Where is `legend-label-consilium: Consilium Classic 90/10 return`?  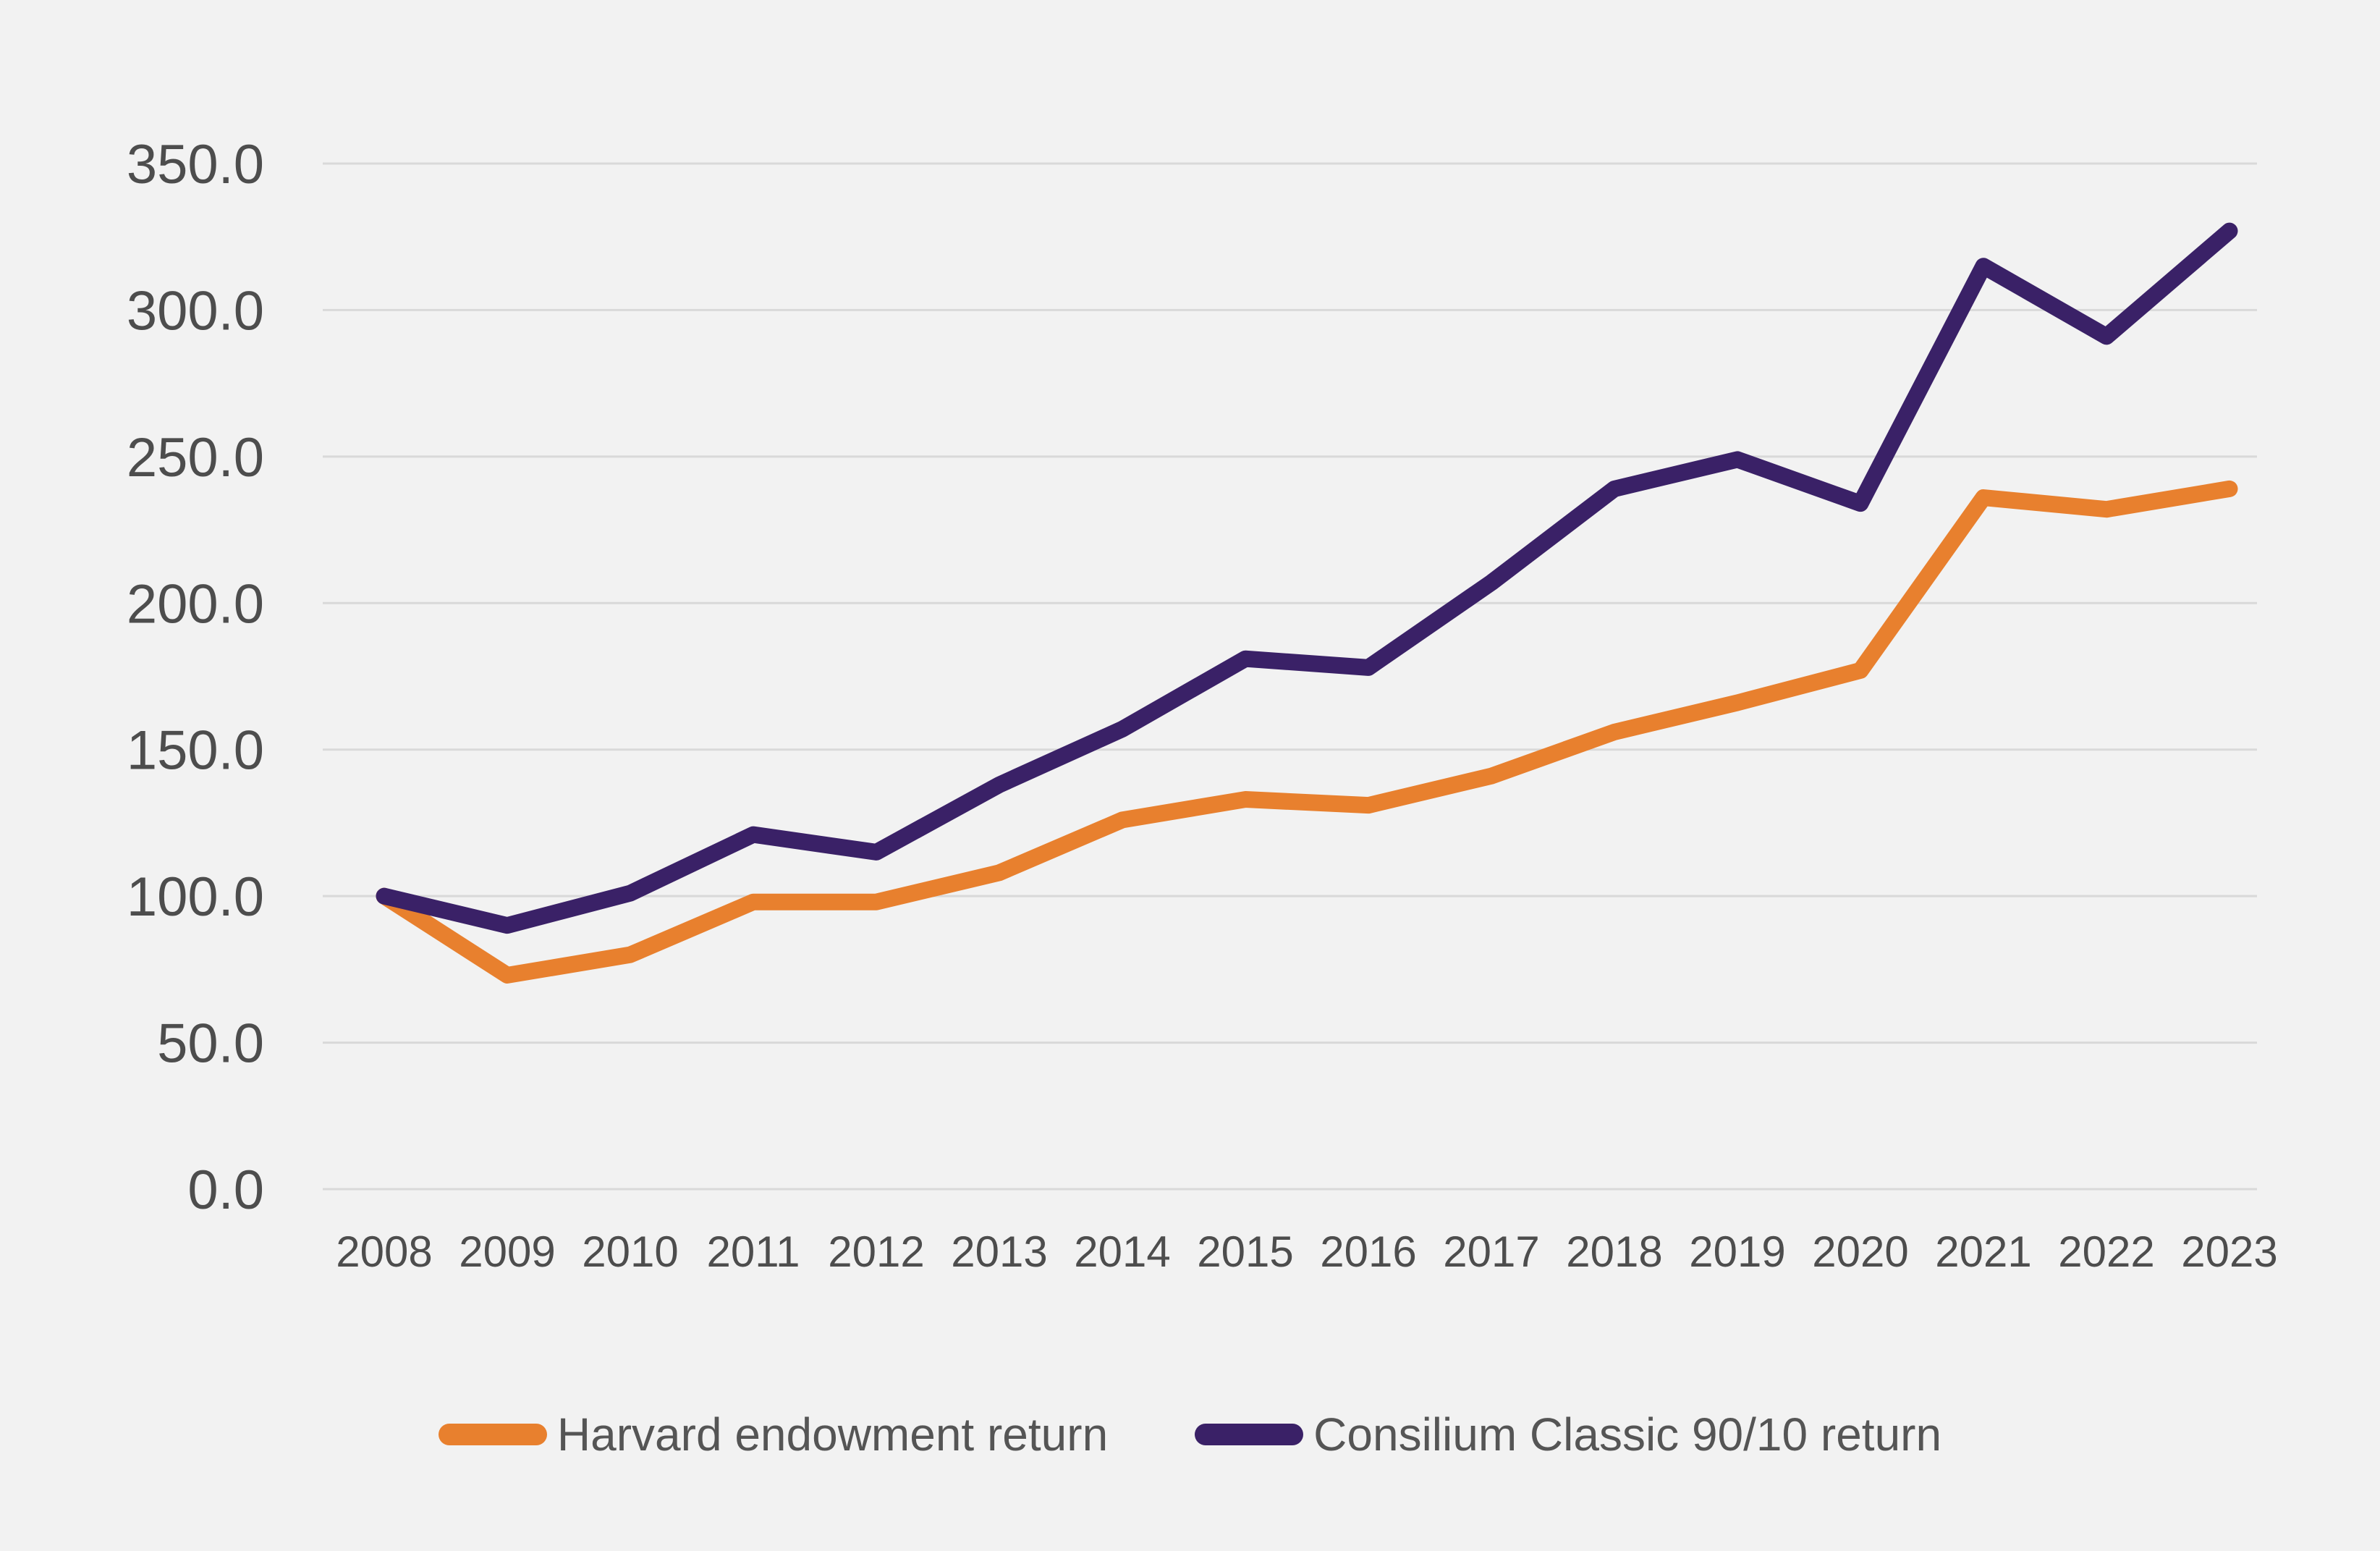
legend-label-consilium: Consilium Classic 90/10 return is located at coordinates (1627, 1434).